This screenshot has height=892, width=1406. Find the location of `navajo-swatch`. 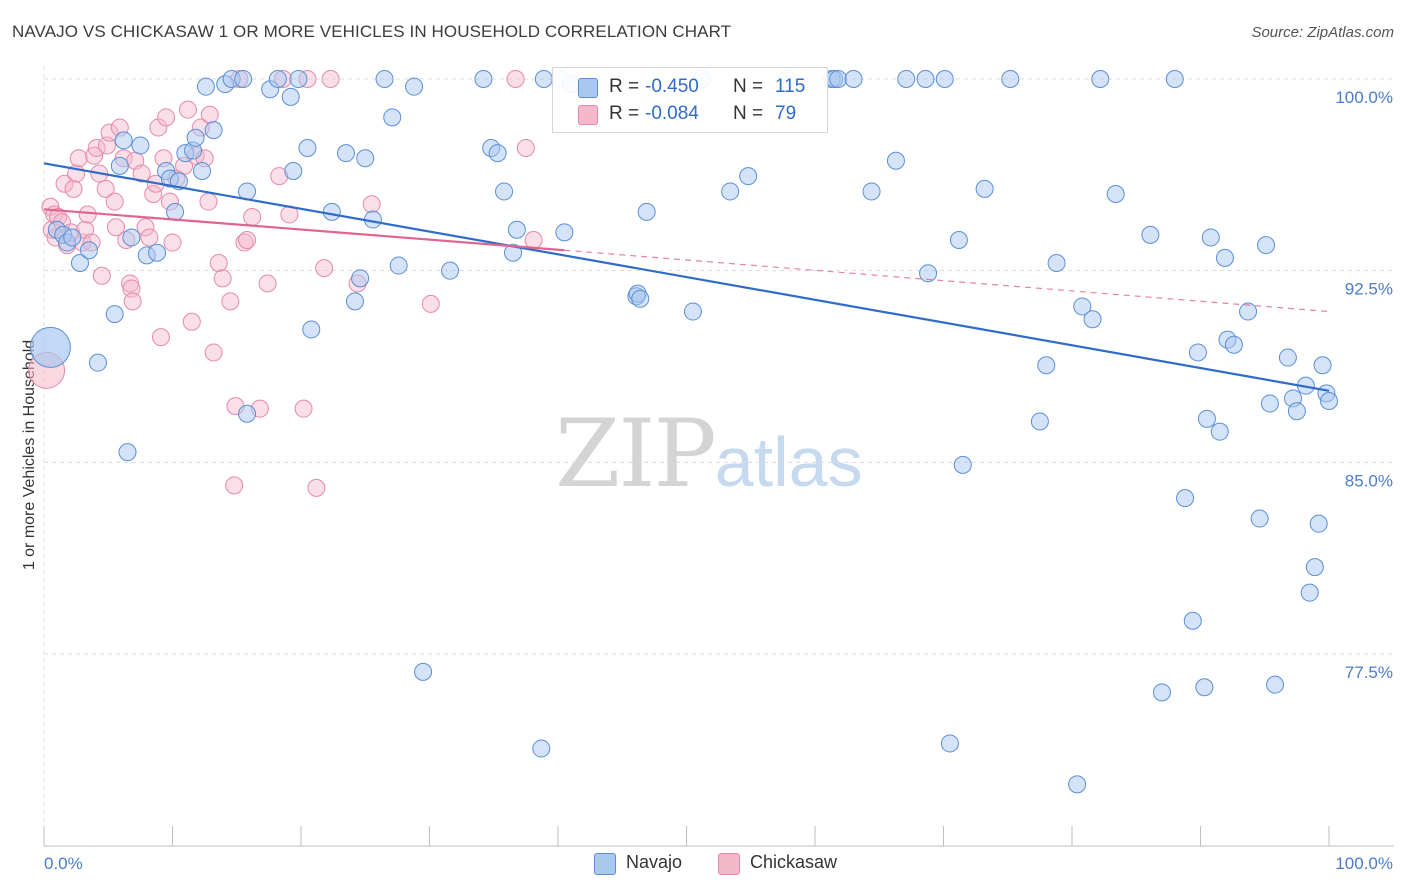

navajo-swatch is located at coordinates (588, 88).